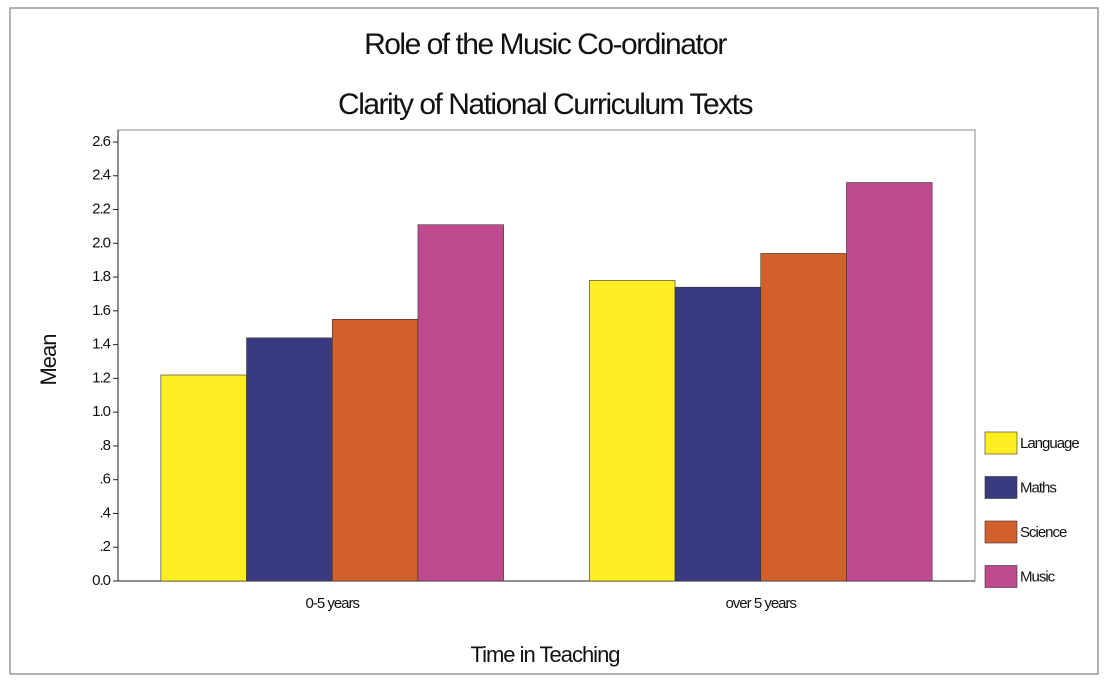 The height and width of the screenshot is (681, 1106). What do you see at coordinates (1049, 443) in the screenshot?
I see `legend-label: Language` at bounding box center [1049, 443].